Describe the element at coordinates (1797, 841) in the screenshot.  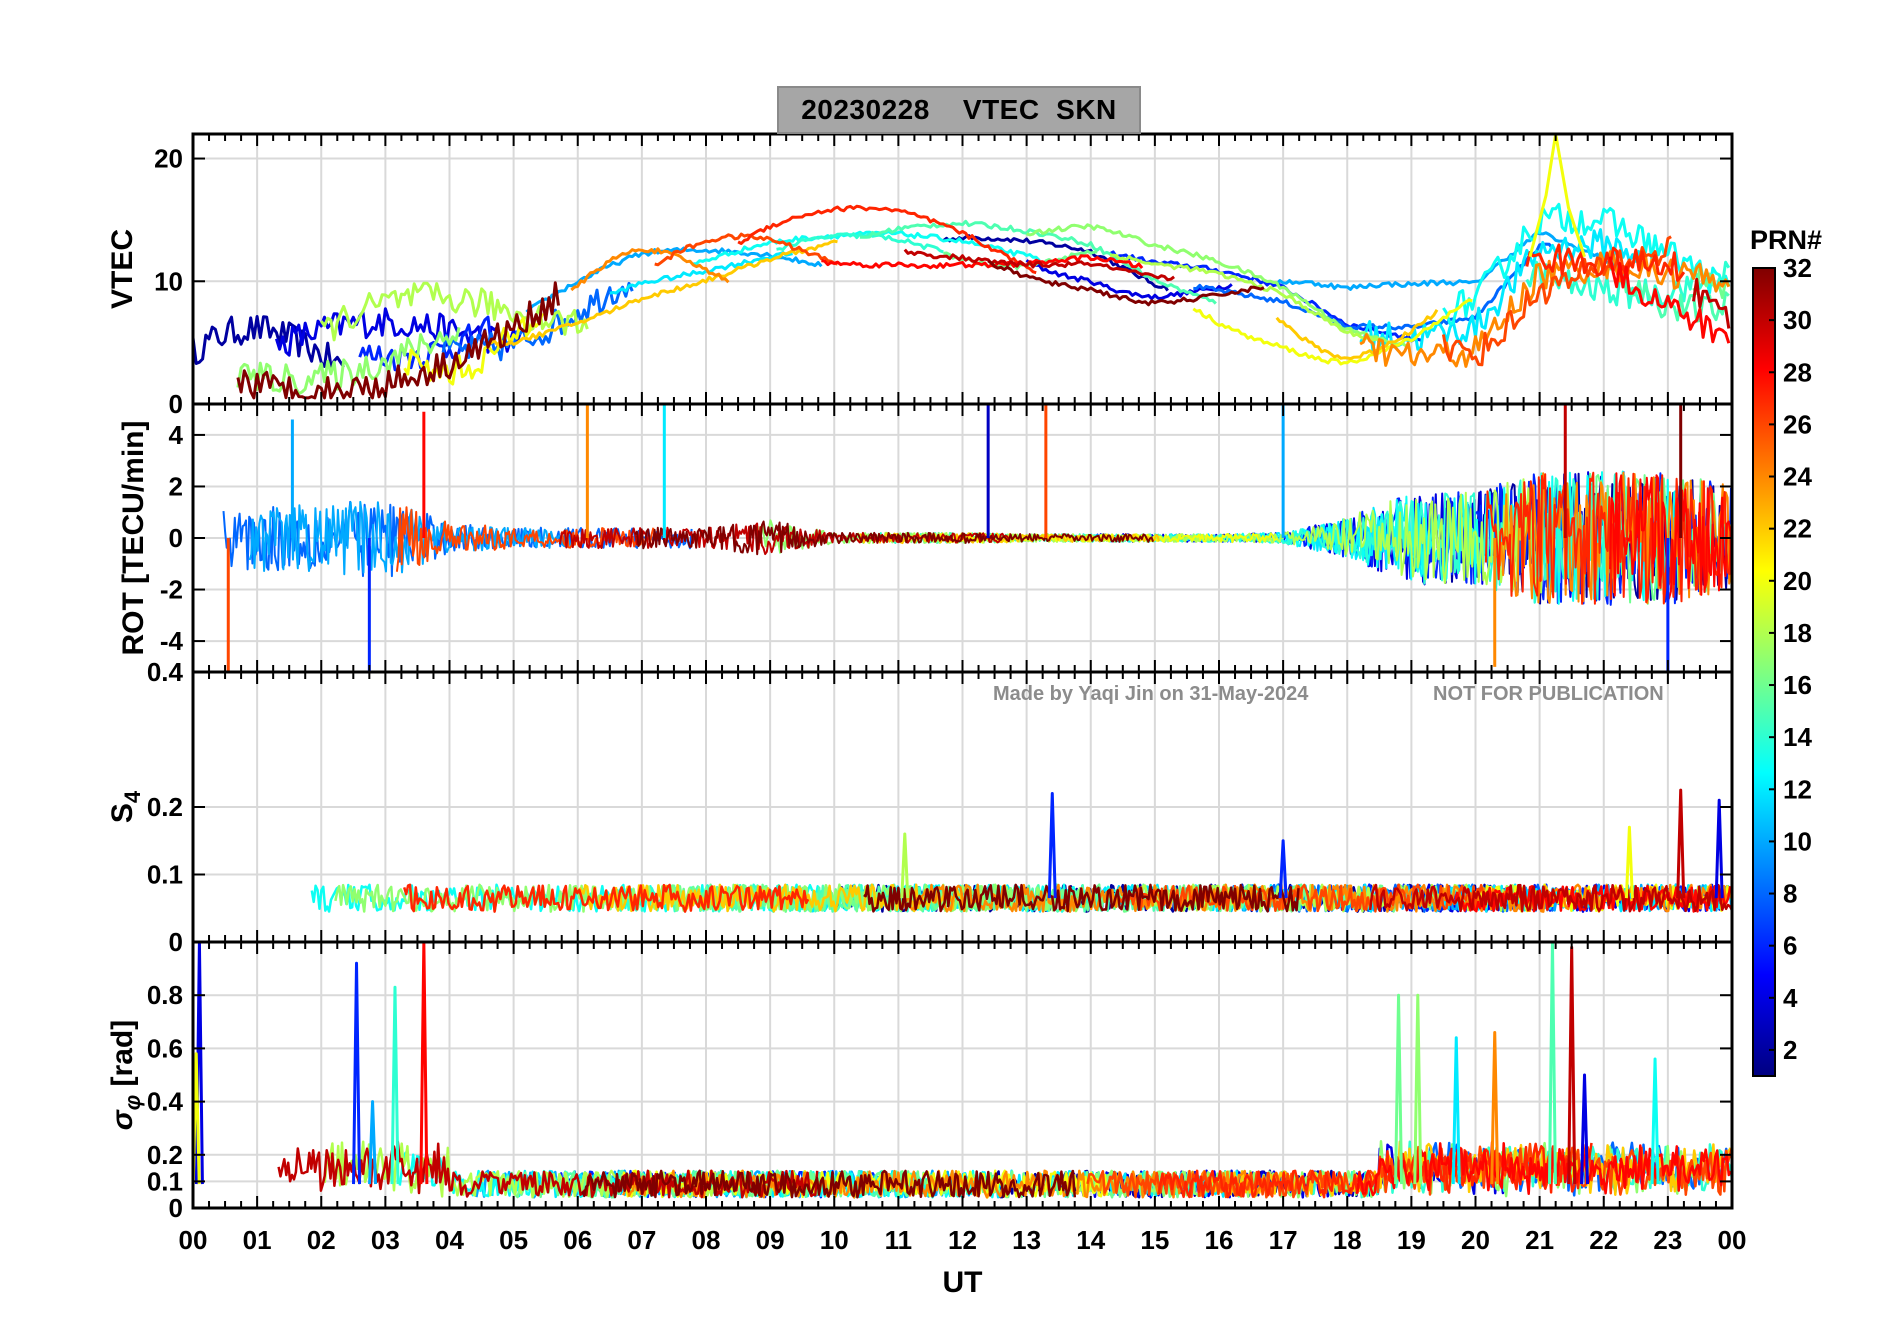
I see `colorbar-tick-label: 10` at that location.